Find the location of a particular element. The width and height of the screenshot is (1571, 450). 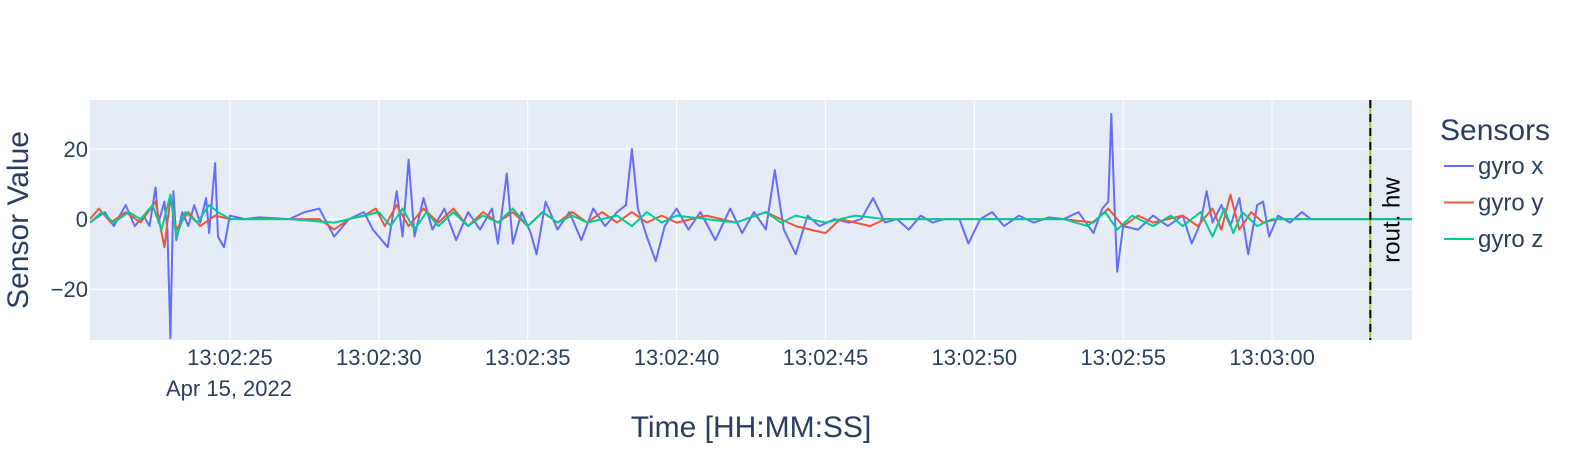

x-axis-title: Time [HH:MM:SS] is located at coordinates (751, 427).